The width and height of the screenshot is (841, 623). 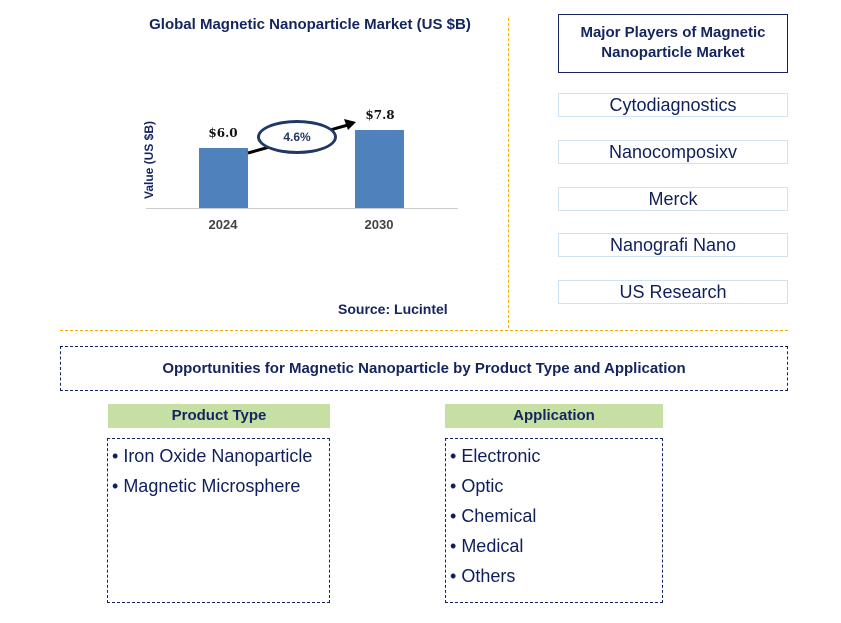 What do you see at coordinates (508, 173) in the screenshot?
I see `vertical-divider` at bounding box center [508, 173].